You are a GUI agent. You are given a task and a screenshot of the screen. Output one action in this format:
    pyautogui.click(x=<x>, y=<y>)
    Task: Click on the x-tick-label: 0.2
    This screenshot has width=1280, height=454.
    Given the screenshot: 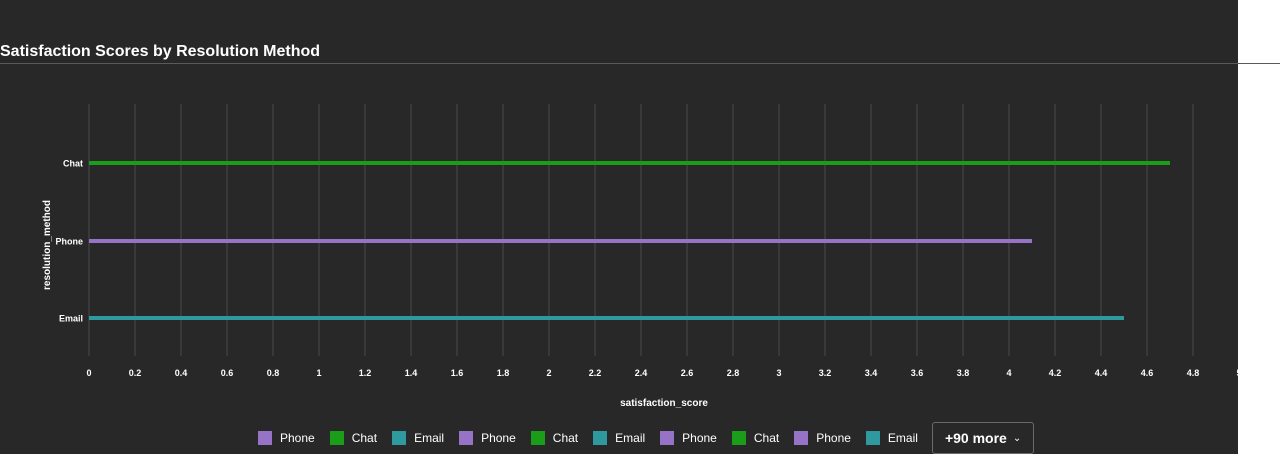 What is the action you would take?
    pyautogui.click(x=135, y=373)
    